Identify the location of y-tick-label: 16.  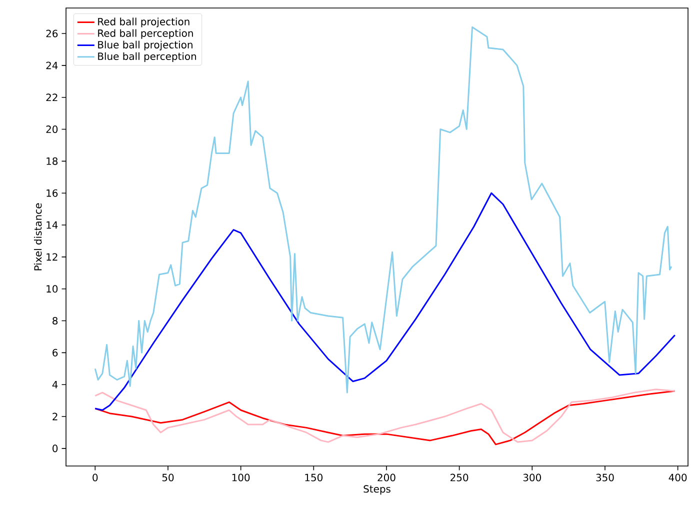
(52, 193).